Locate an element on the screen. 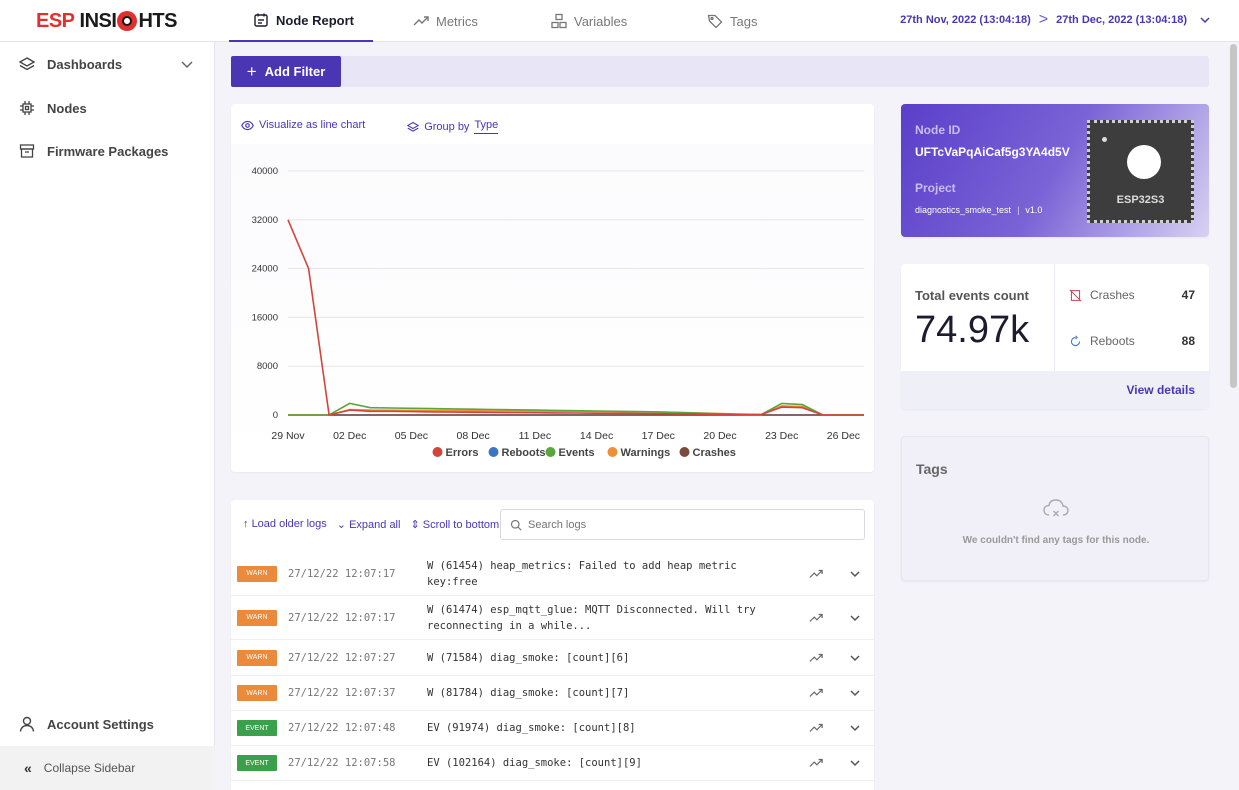  sidebar-item-firmware-packages: Firmware Packages is located at coordinates (93, 151).